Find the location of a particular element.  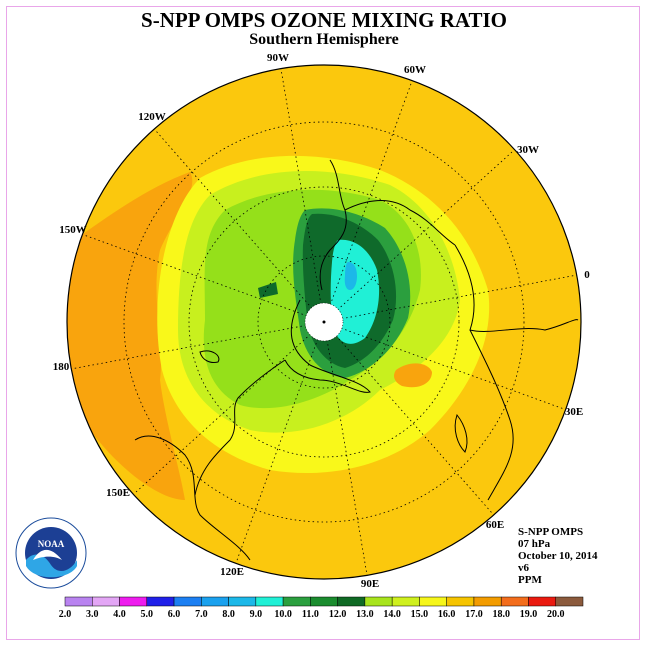

colorbar-label: 3.0 is located at coordinates (92, 614).